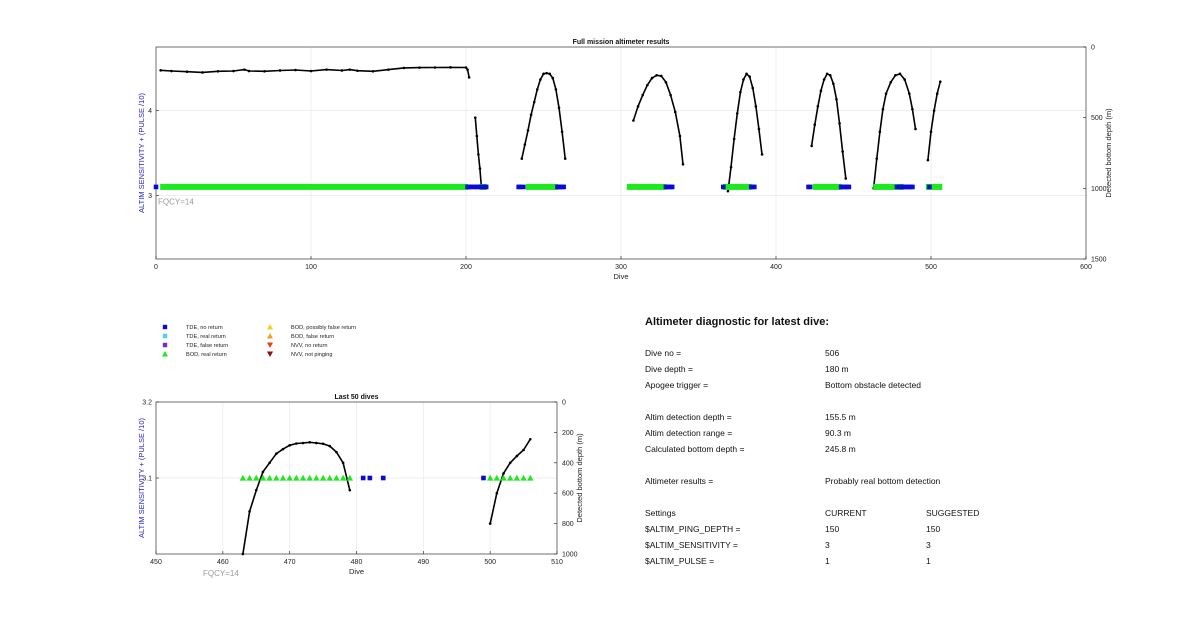  Describe the element at coordinates (206, 355) in the screenshot. I see `legend-label: BOD, real return` at that location.